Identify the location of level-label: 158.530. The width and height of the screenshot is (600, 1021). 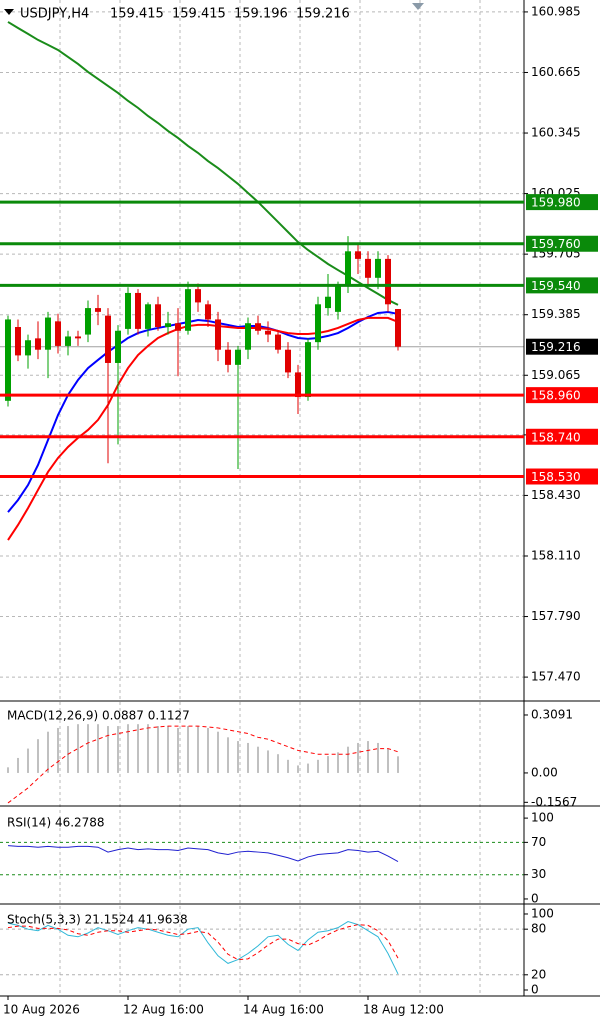
(556, 477).